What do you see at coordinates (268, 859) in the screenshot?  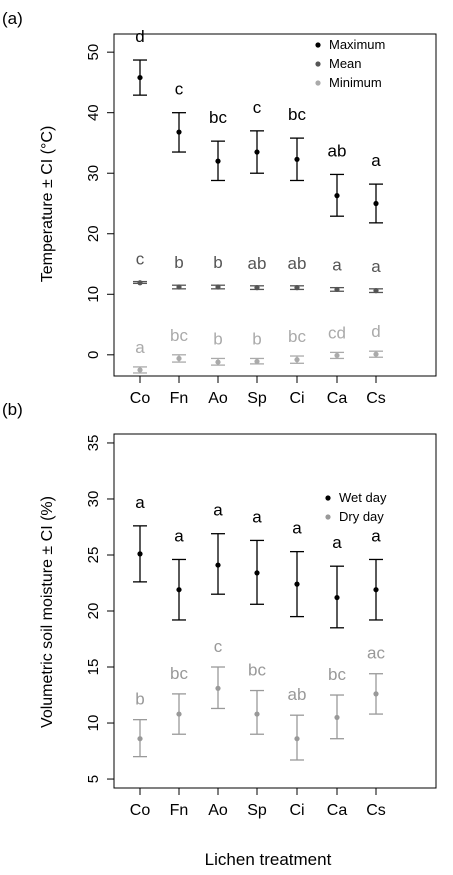 I see `x-axis-title: Lichen treatment` at bounding box center [268, 859].